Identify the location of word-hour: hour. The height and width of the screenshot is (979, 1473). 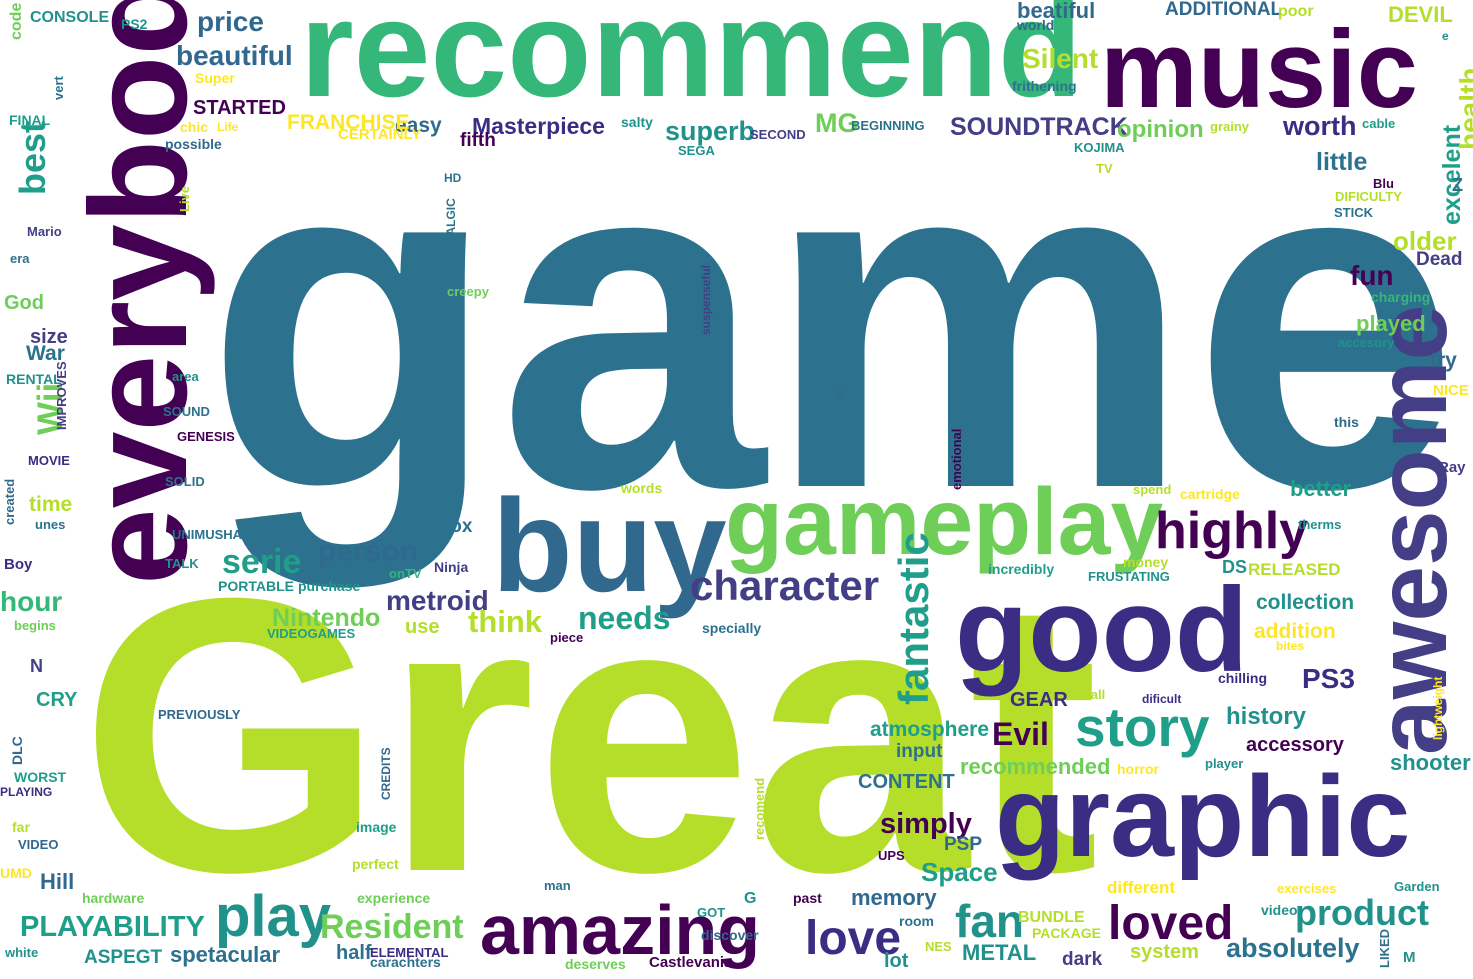
(31, 601).